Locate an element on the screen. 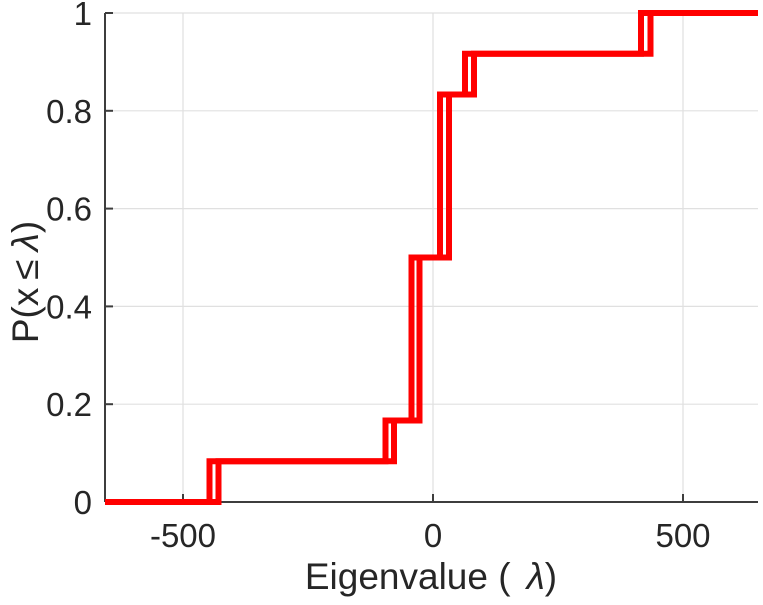  y-tick-label: 0.8 is located at coordinates (69, 111).